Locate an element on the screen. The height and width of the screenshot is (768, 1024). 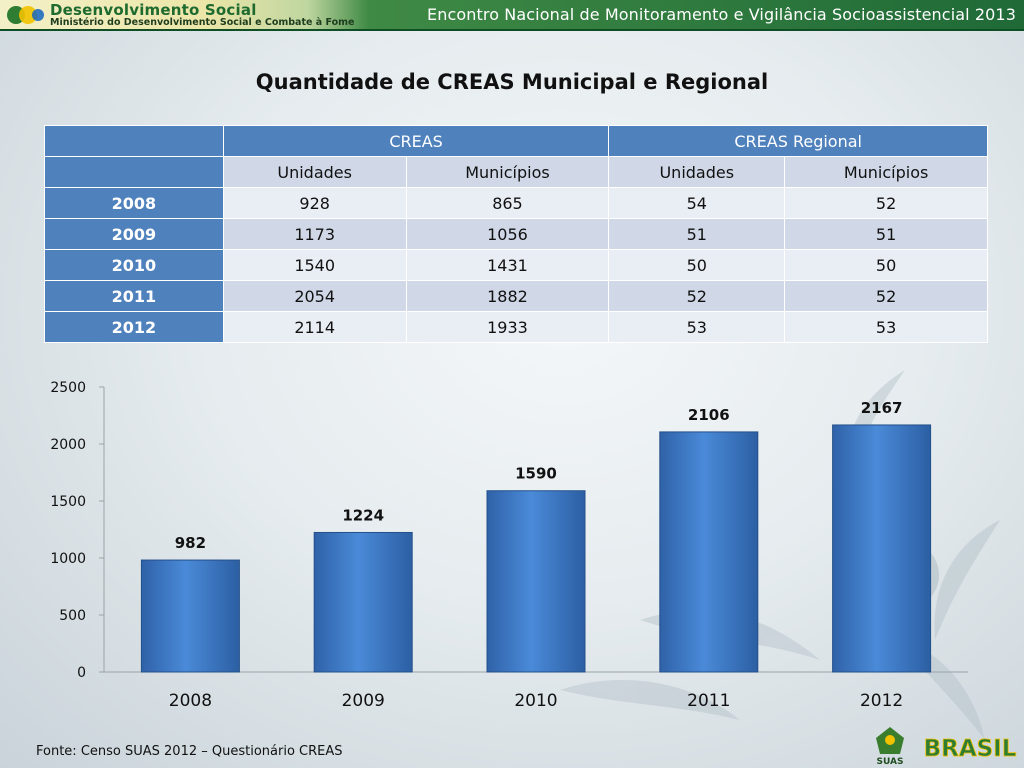
group-header-creas-regional: CREAS Regional is located at coordinates (798, 141).